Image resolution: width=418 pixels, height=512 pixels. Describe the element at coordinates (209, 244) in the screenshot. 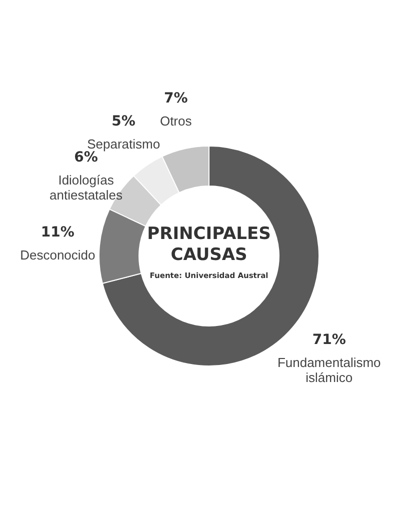

I see `text: PRINCIPALES CAUSAS` at that location.